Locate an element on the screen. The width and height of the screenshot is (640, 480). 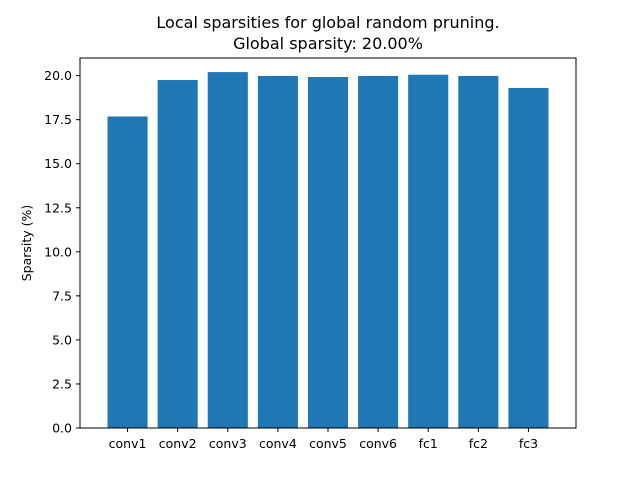
y-tick-label: 12.5 is located at coordinates (58, 207).